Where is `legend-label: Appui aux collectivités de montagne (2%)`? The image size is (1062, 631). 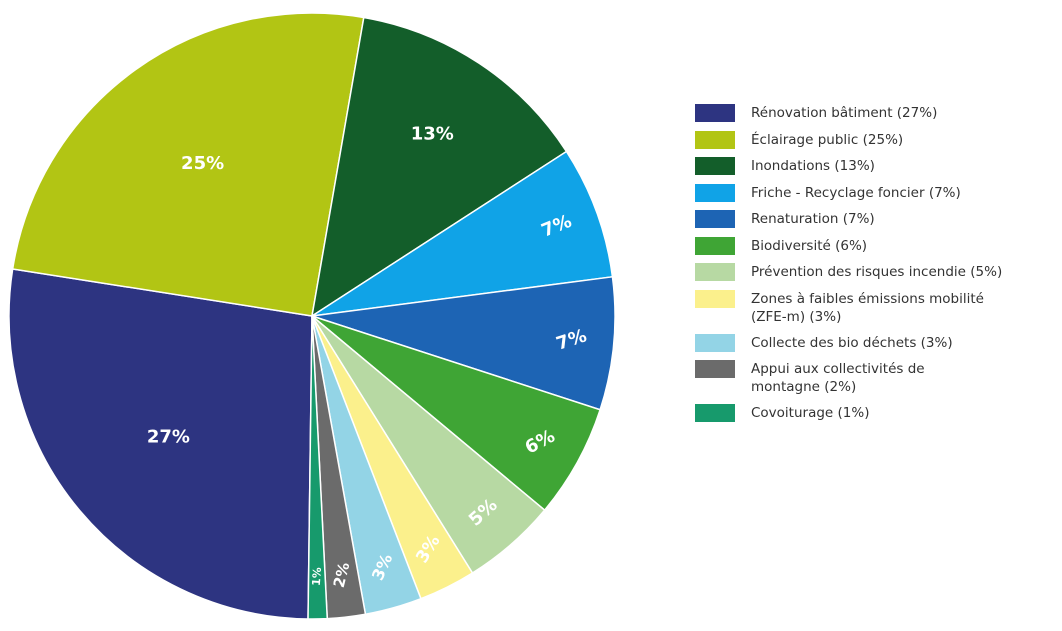
legend-label: Appui aux collectivités de montagne (2%) is located at coordinates (838, 378).